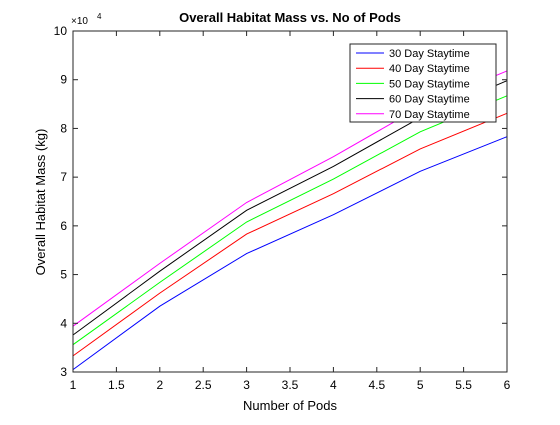 The height and width of the screenshot is (425, 560). I want to click on y-tick-label: 4, so click(63, 323).